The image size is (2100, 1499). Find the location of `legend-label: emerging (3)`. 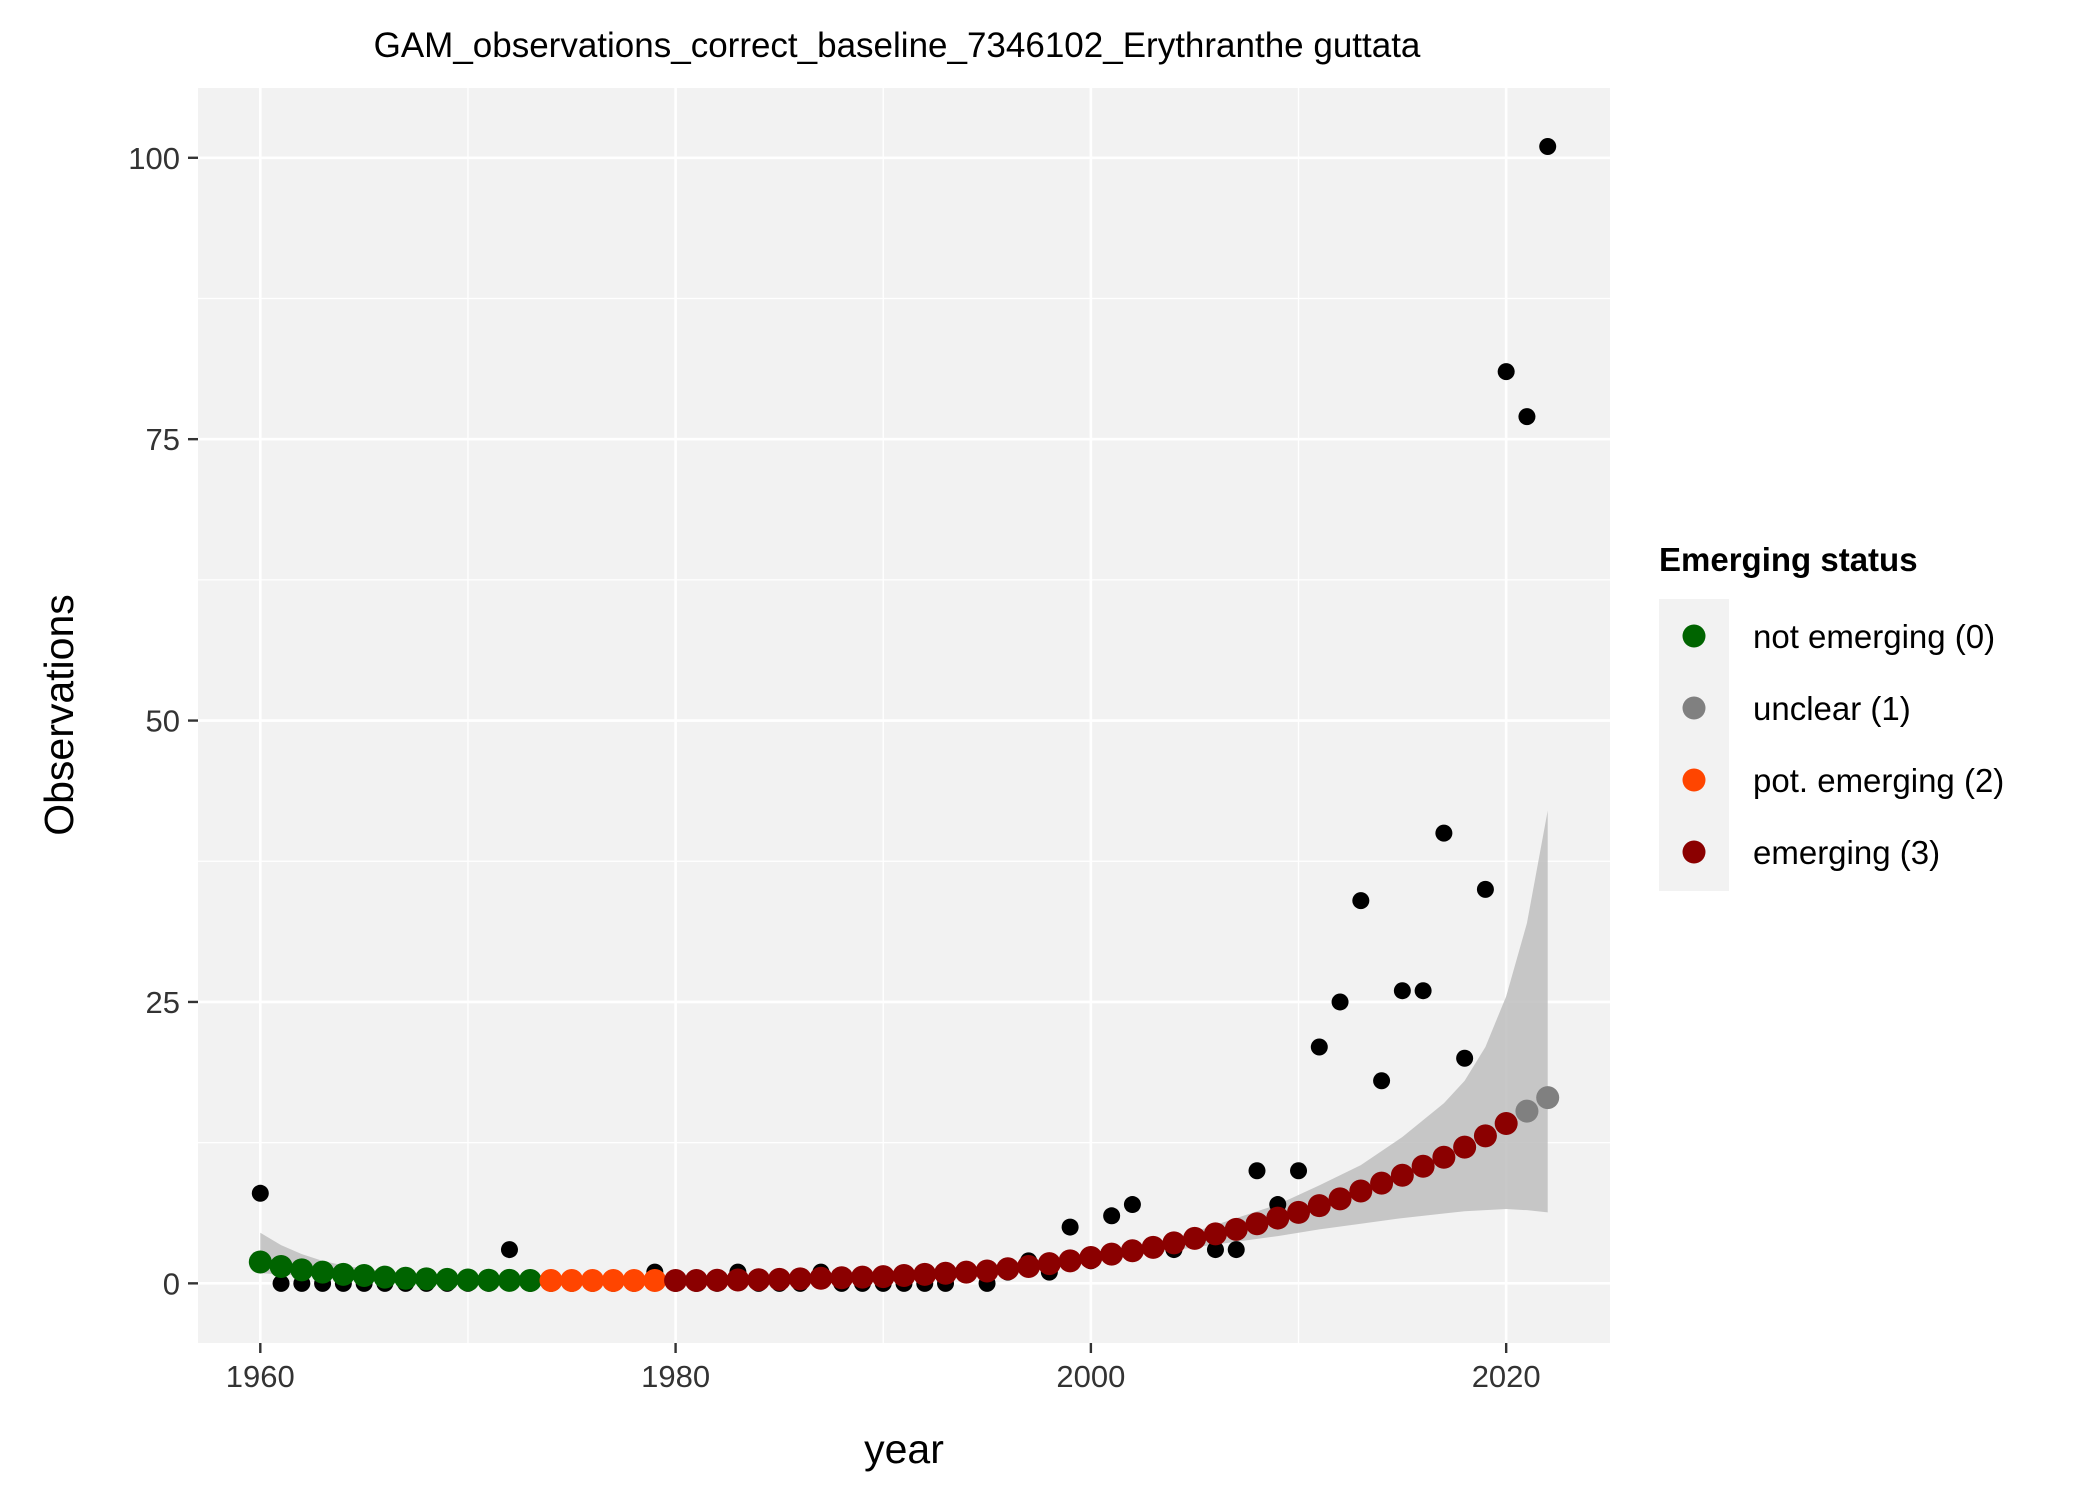

legend-label: emerging (3) is located at coordinates (1846, 852).